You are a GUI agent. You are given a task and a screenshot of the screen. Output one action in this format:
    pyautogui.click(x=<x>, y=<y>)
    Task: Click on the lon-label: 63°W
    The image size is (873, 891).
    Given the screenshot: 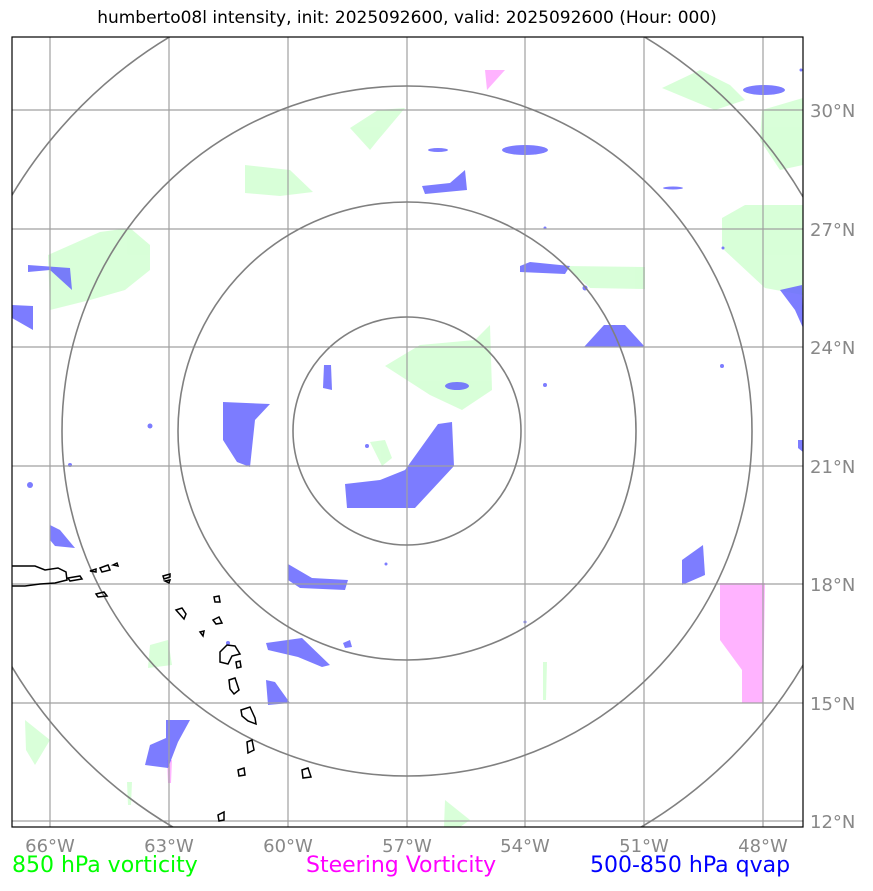 What is the action you would take?
    pyautogui.click(x=169, y=846)
    